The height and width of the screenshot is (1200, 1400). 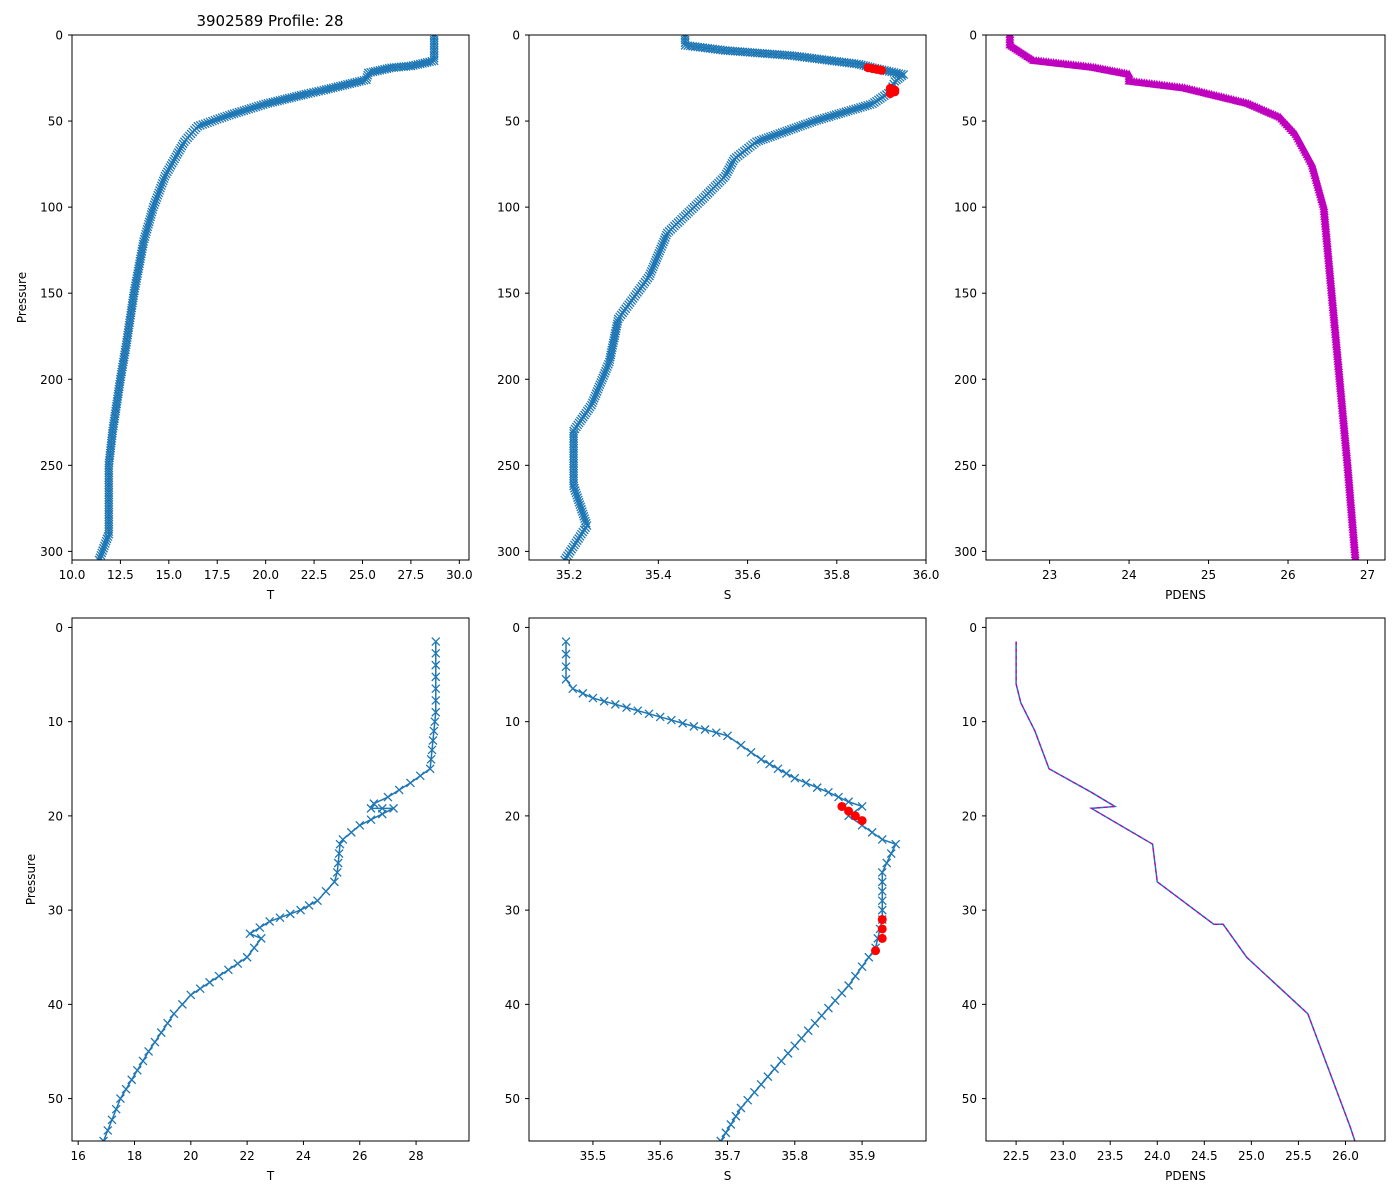 What do you see at coordinates (1345, 1156) in the screenshot?
I see `x-tick-label: 26.0` at bounding box center [1345, 1156].